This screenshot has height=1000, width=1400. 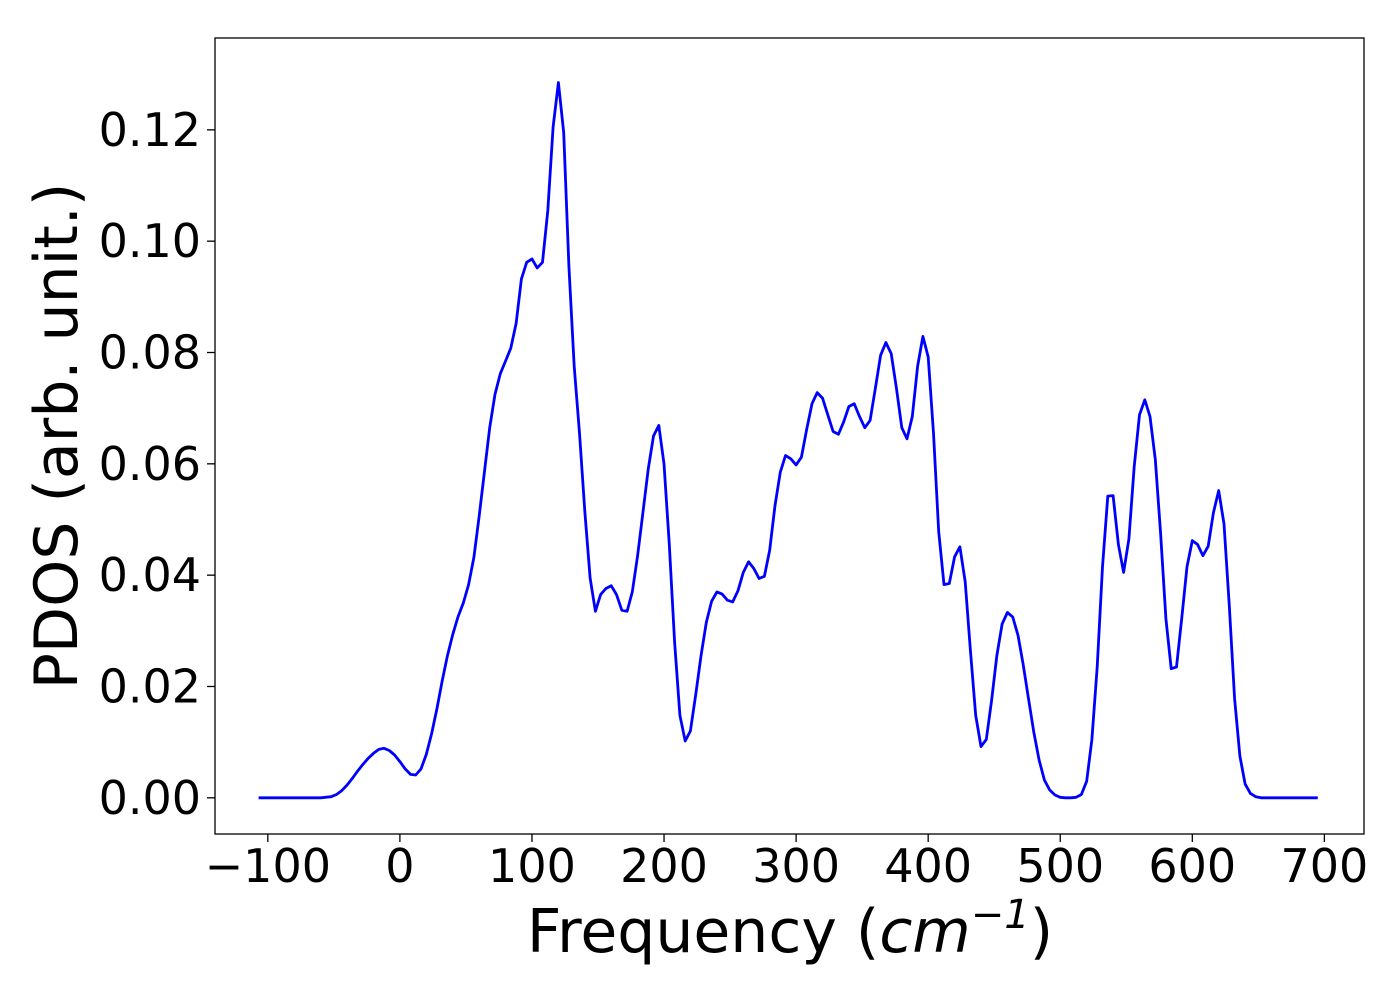 What do you see at coordinates (150, 464) in the screenshot?
I see `y-tick-label: 0.06` at bounding box center [150, 464].